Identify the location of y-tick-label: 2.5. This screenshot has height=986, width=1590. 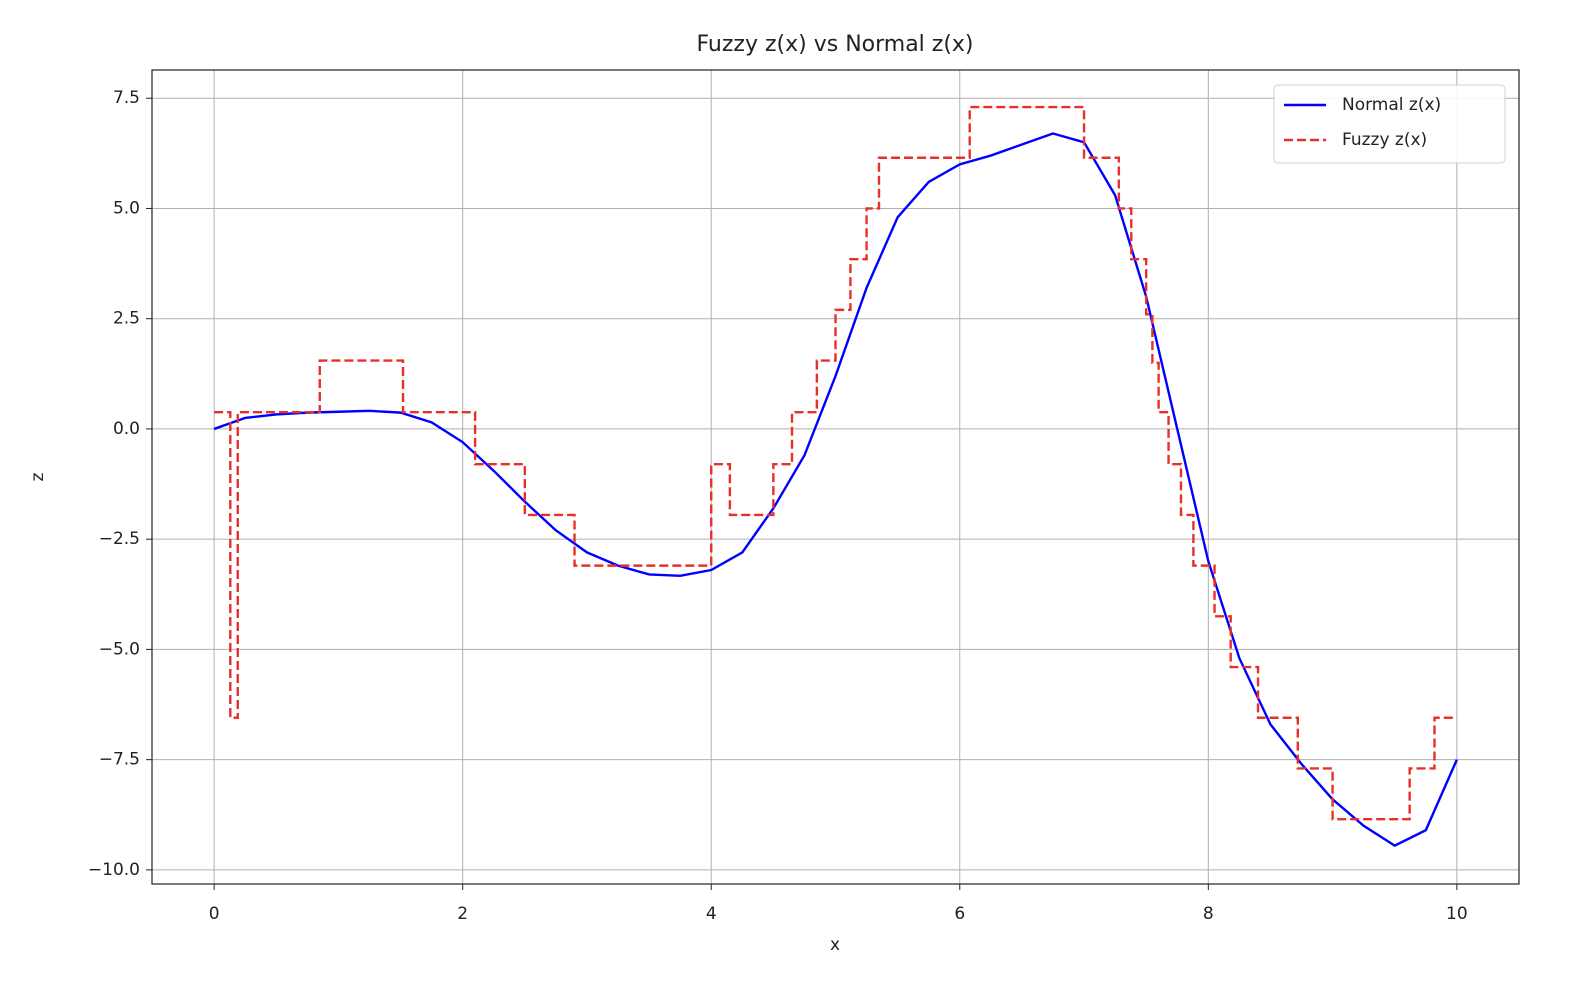
(126, 319).